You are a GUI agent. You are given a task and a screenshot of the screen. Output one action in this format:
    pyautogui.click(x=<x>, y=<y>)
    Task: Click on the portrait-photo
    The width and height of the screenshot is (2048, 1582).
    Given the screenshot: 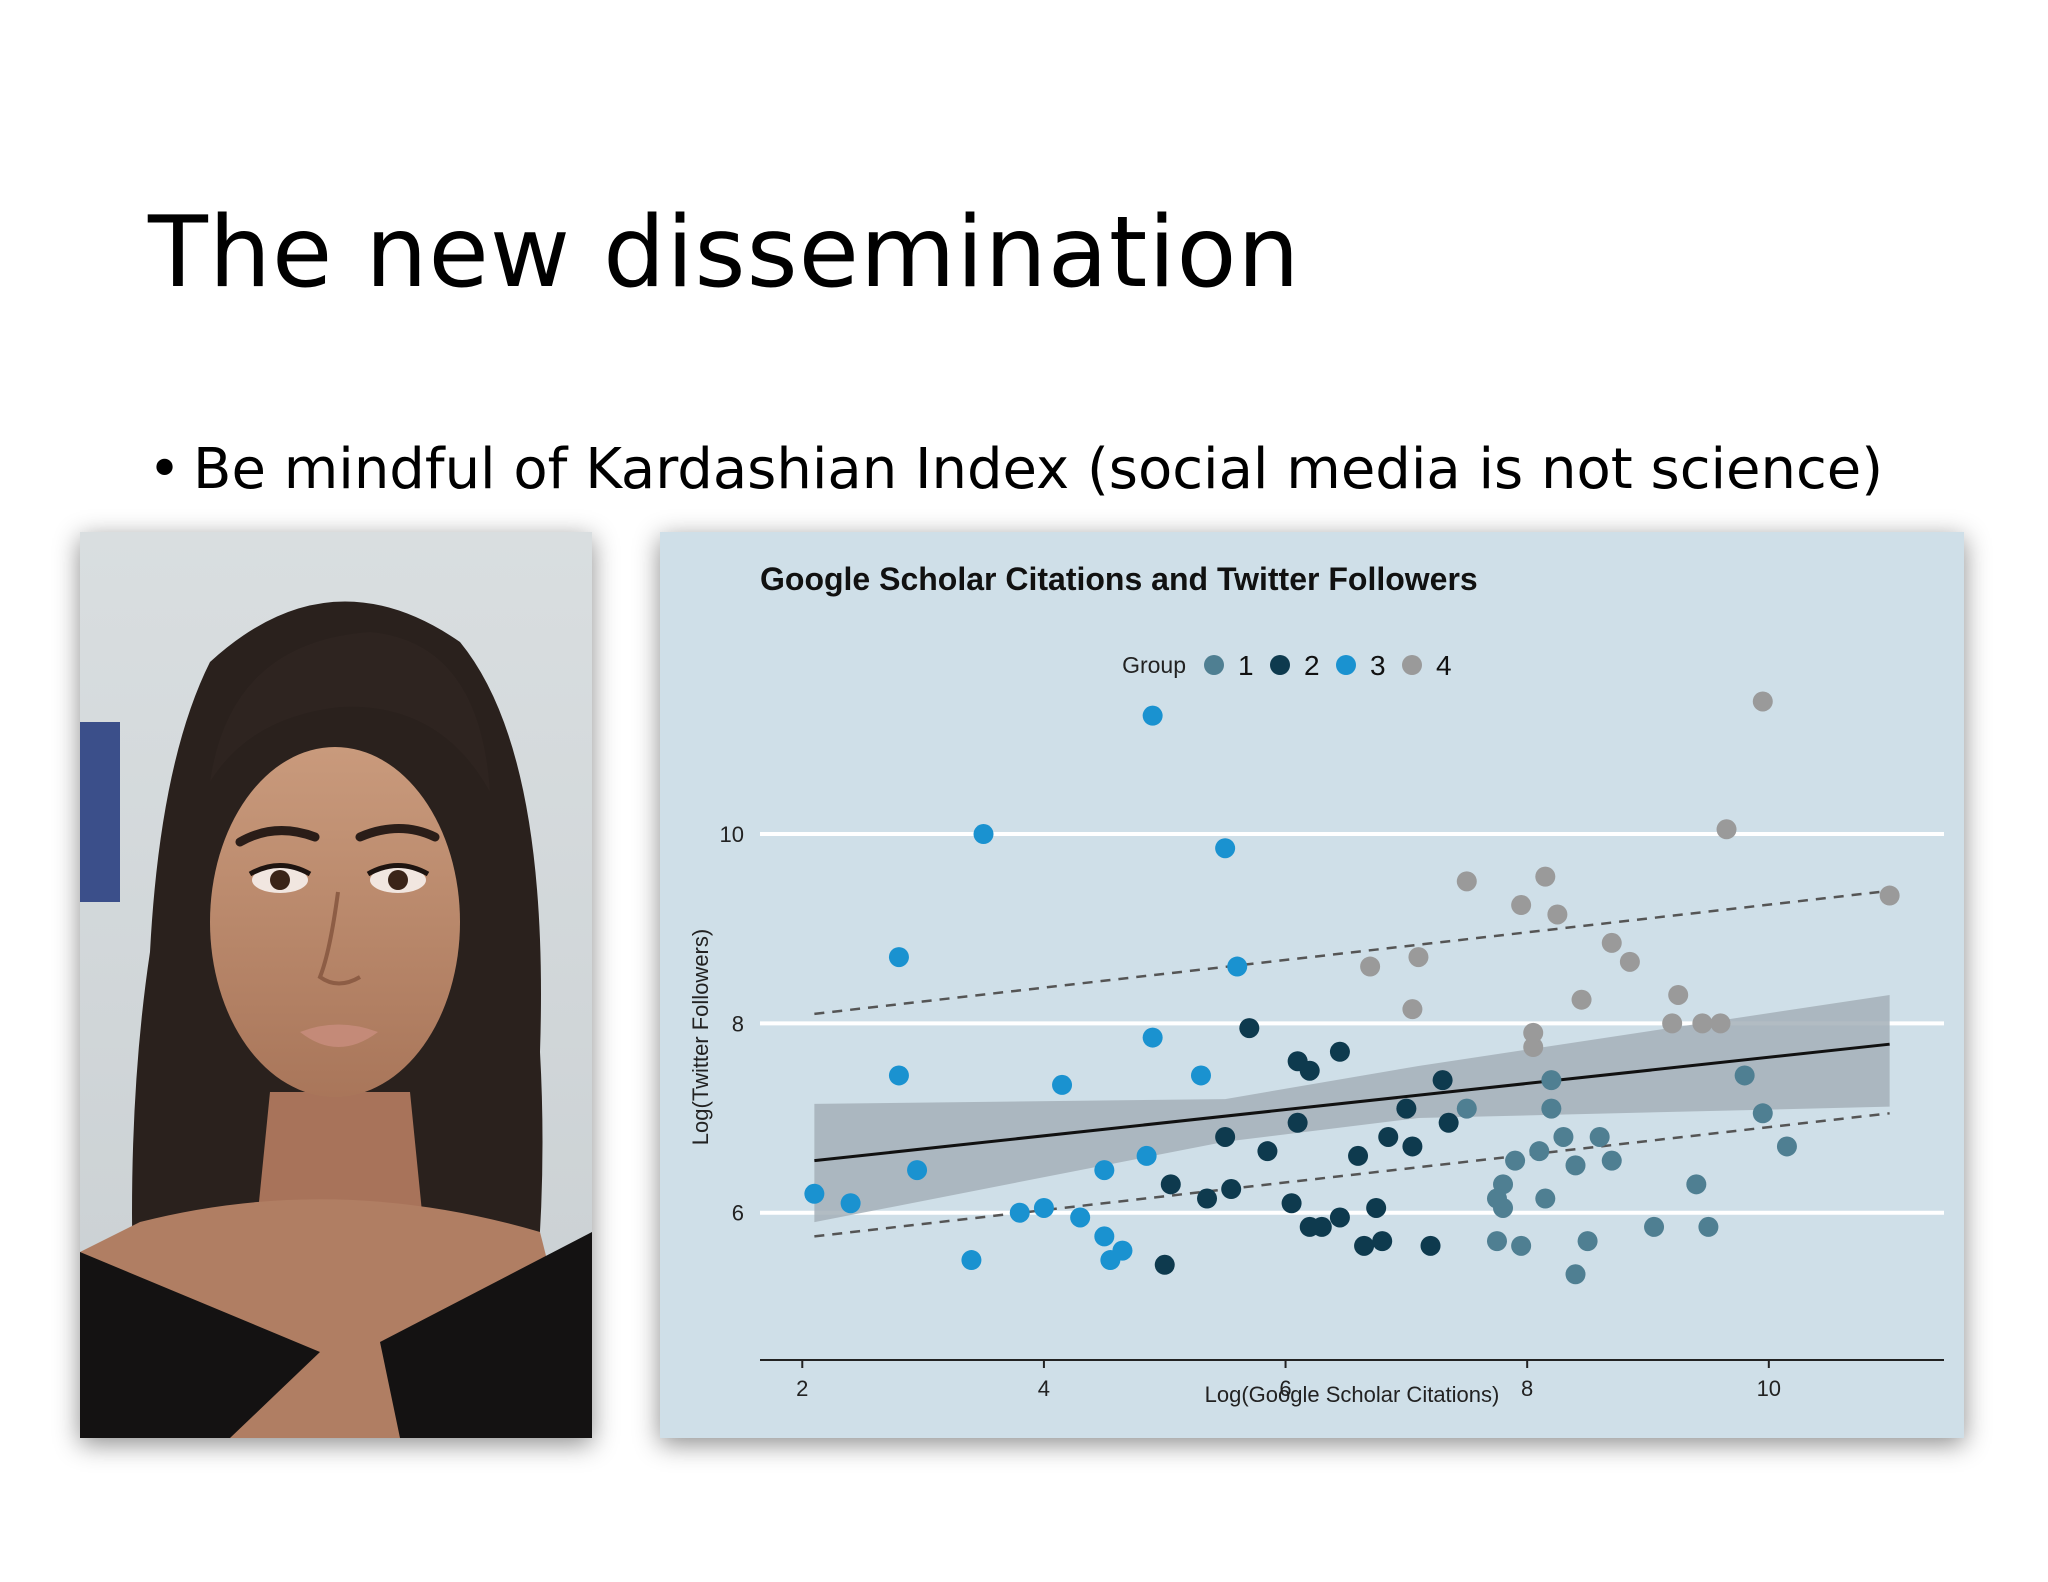 What is the action you would take?
    pyautogui.click(x=336, y=985)
    